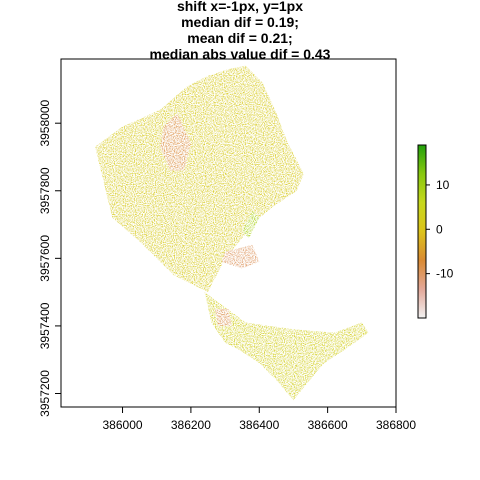 This screenshot has width=480, height=480. What do you see at coordinates (123, 425) in the screenshot?
I see `x-tick-label: 386000` at bounding box center [123, 425].